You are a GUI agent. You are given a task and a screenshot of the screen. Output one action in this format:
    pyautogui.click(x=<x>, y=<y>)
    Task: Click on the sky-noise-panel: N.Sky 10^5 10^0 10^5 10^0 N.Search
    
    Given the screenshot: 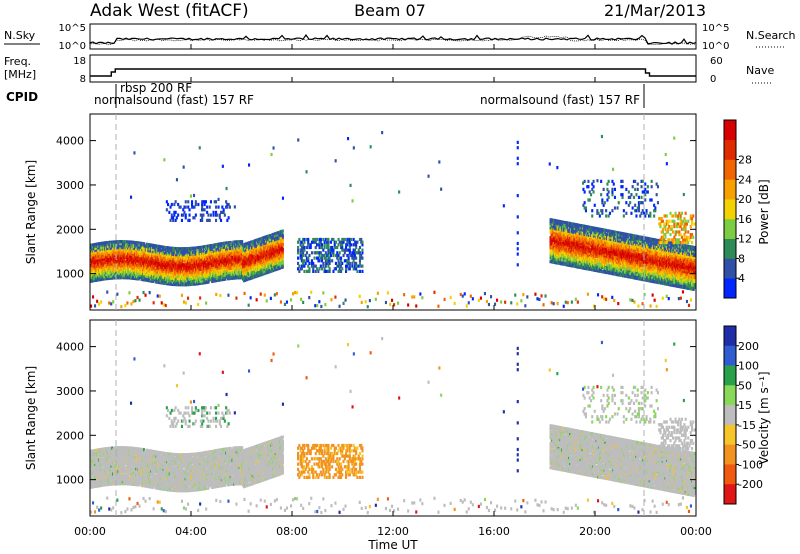 What is the action you would take?
    pyautogui.click(x=400, y=37)
    